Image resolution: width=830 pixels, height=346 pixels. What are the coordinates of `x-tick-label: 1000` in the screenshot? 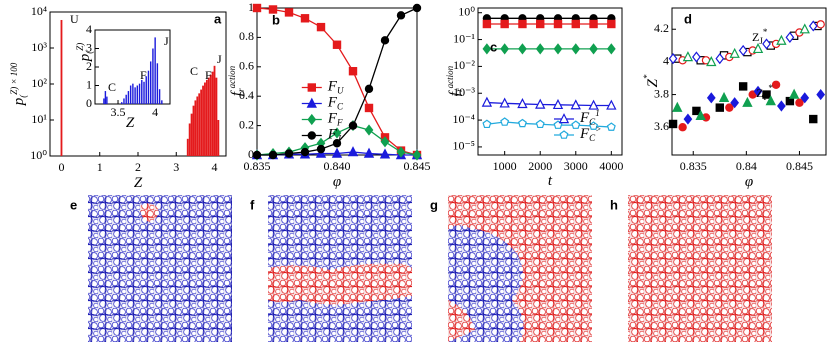 It's located at (505, 166).